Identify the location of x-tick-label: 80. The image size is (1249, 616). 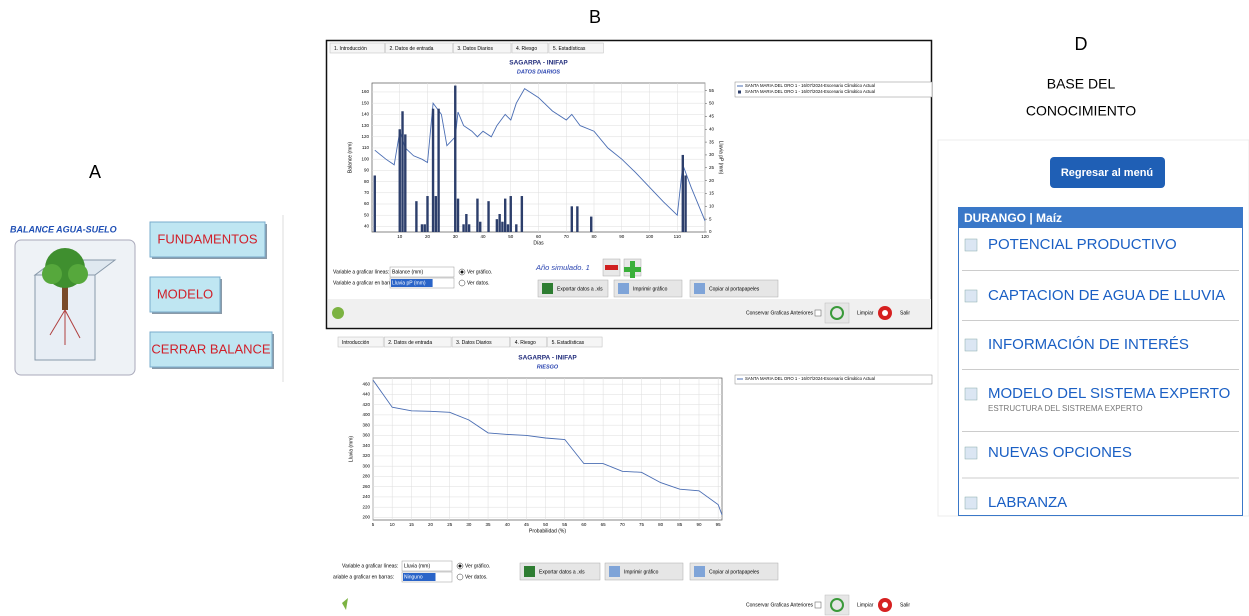
(661, 524).